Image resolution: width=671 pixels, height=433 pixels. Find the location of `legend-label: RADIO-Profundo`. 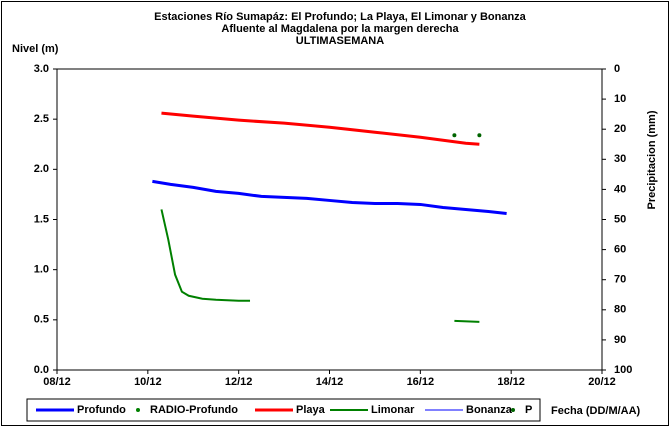

legend-label: RADIO-Profundo is located at coordinates (194, 410).